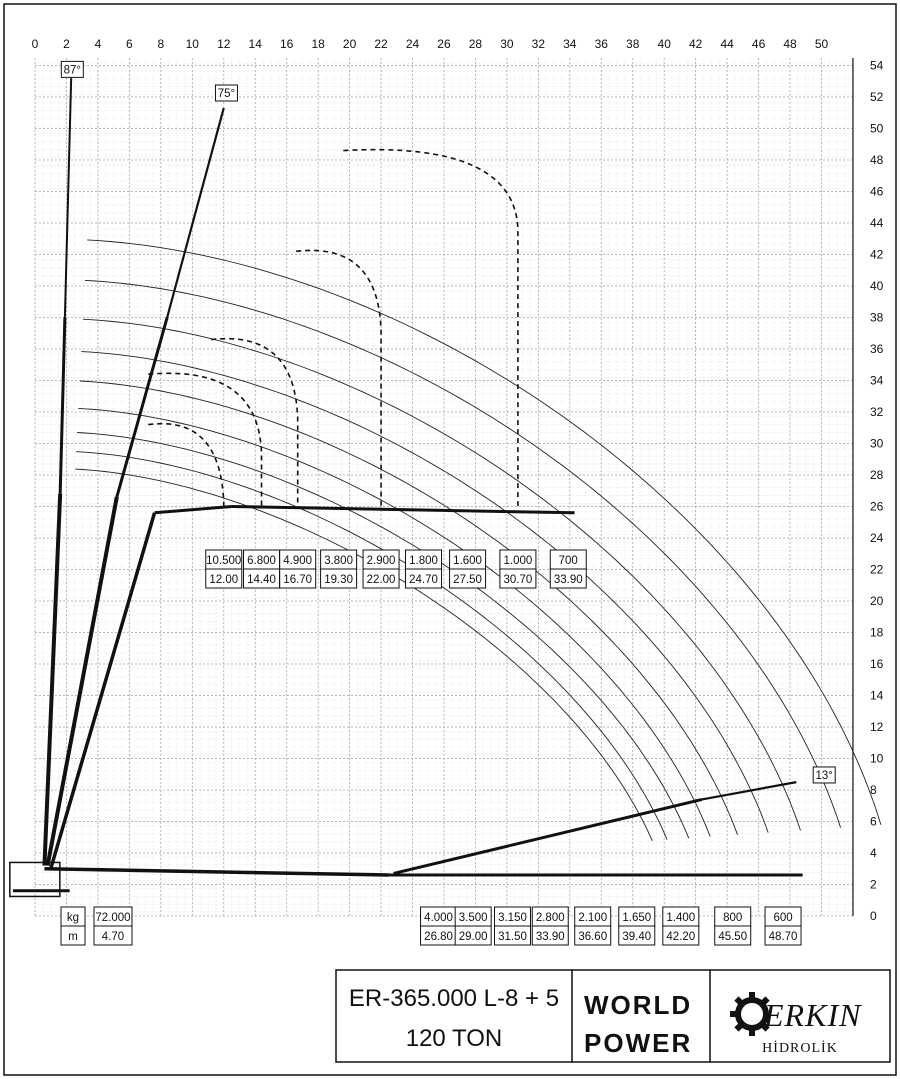  I want to click on upper-kg-value: 4.900, so click(297, 561).